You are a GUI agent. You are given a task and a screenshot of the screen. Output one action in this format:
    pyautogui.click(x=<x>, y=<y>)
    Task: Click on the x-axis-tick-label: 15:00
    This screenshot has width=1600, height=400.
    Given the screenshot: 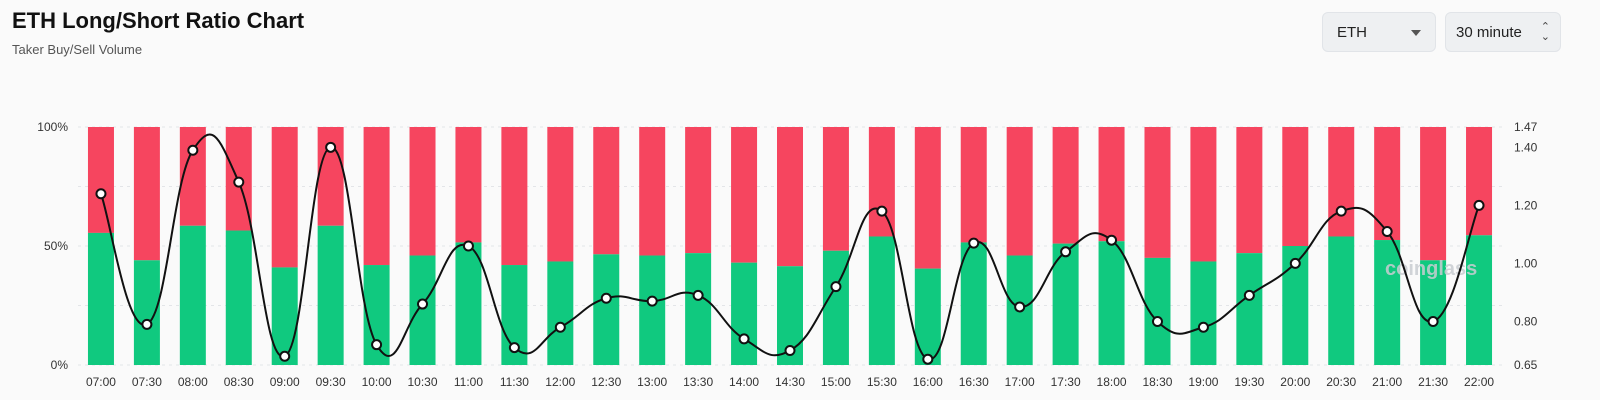 What is the action you would take?
    pyautogui.click(x=836, y=382)
    